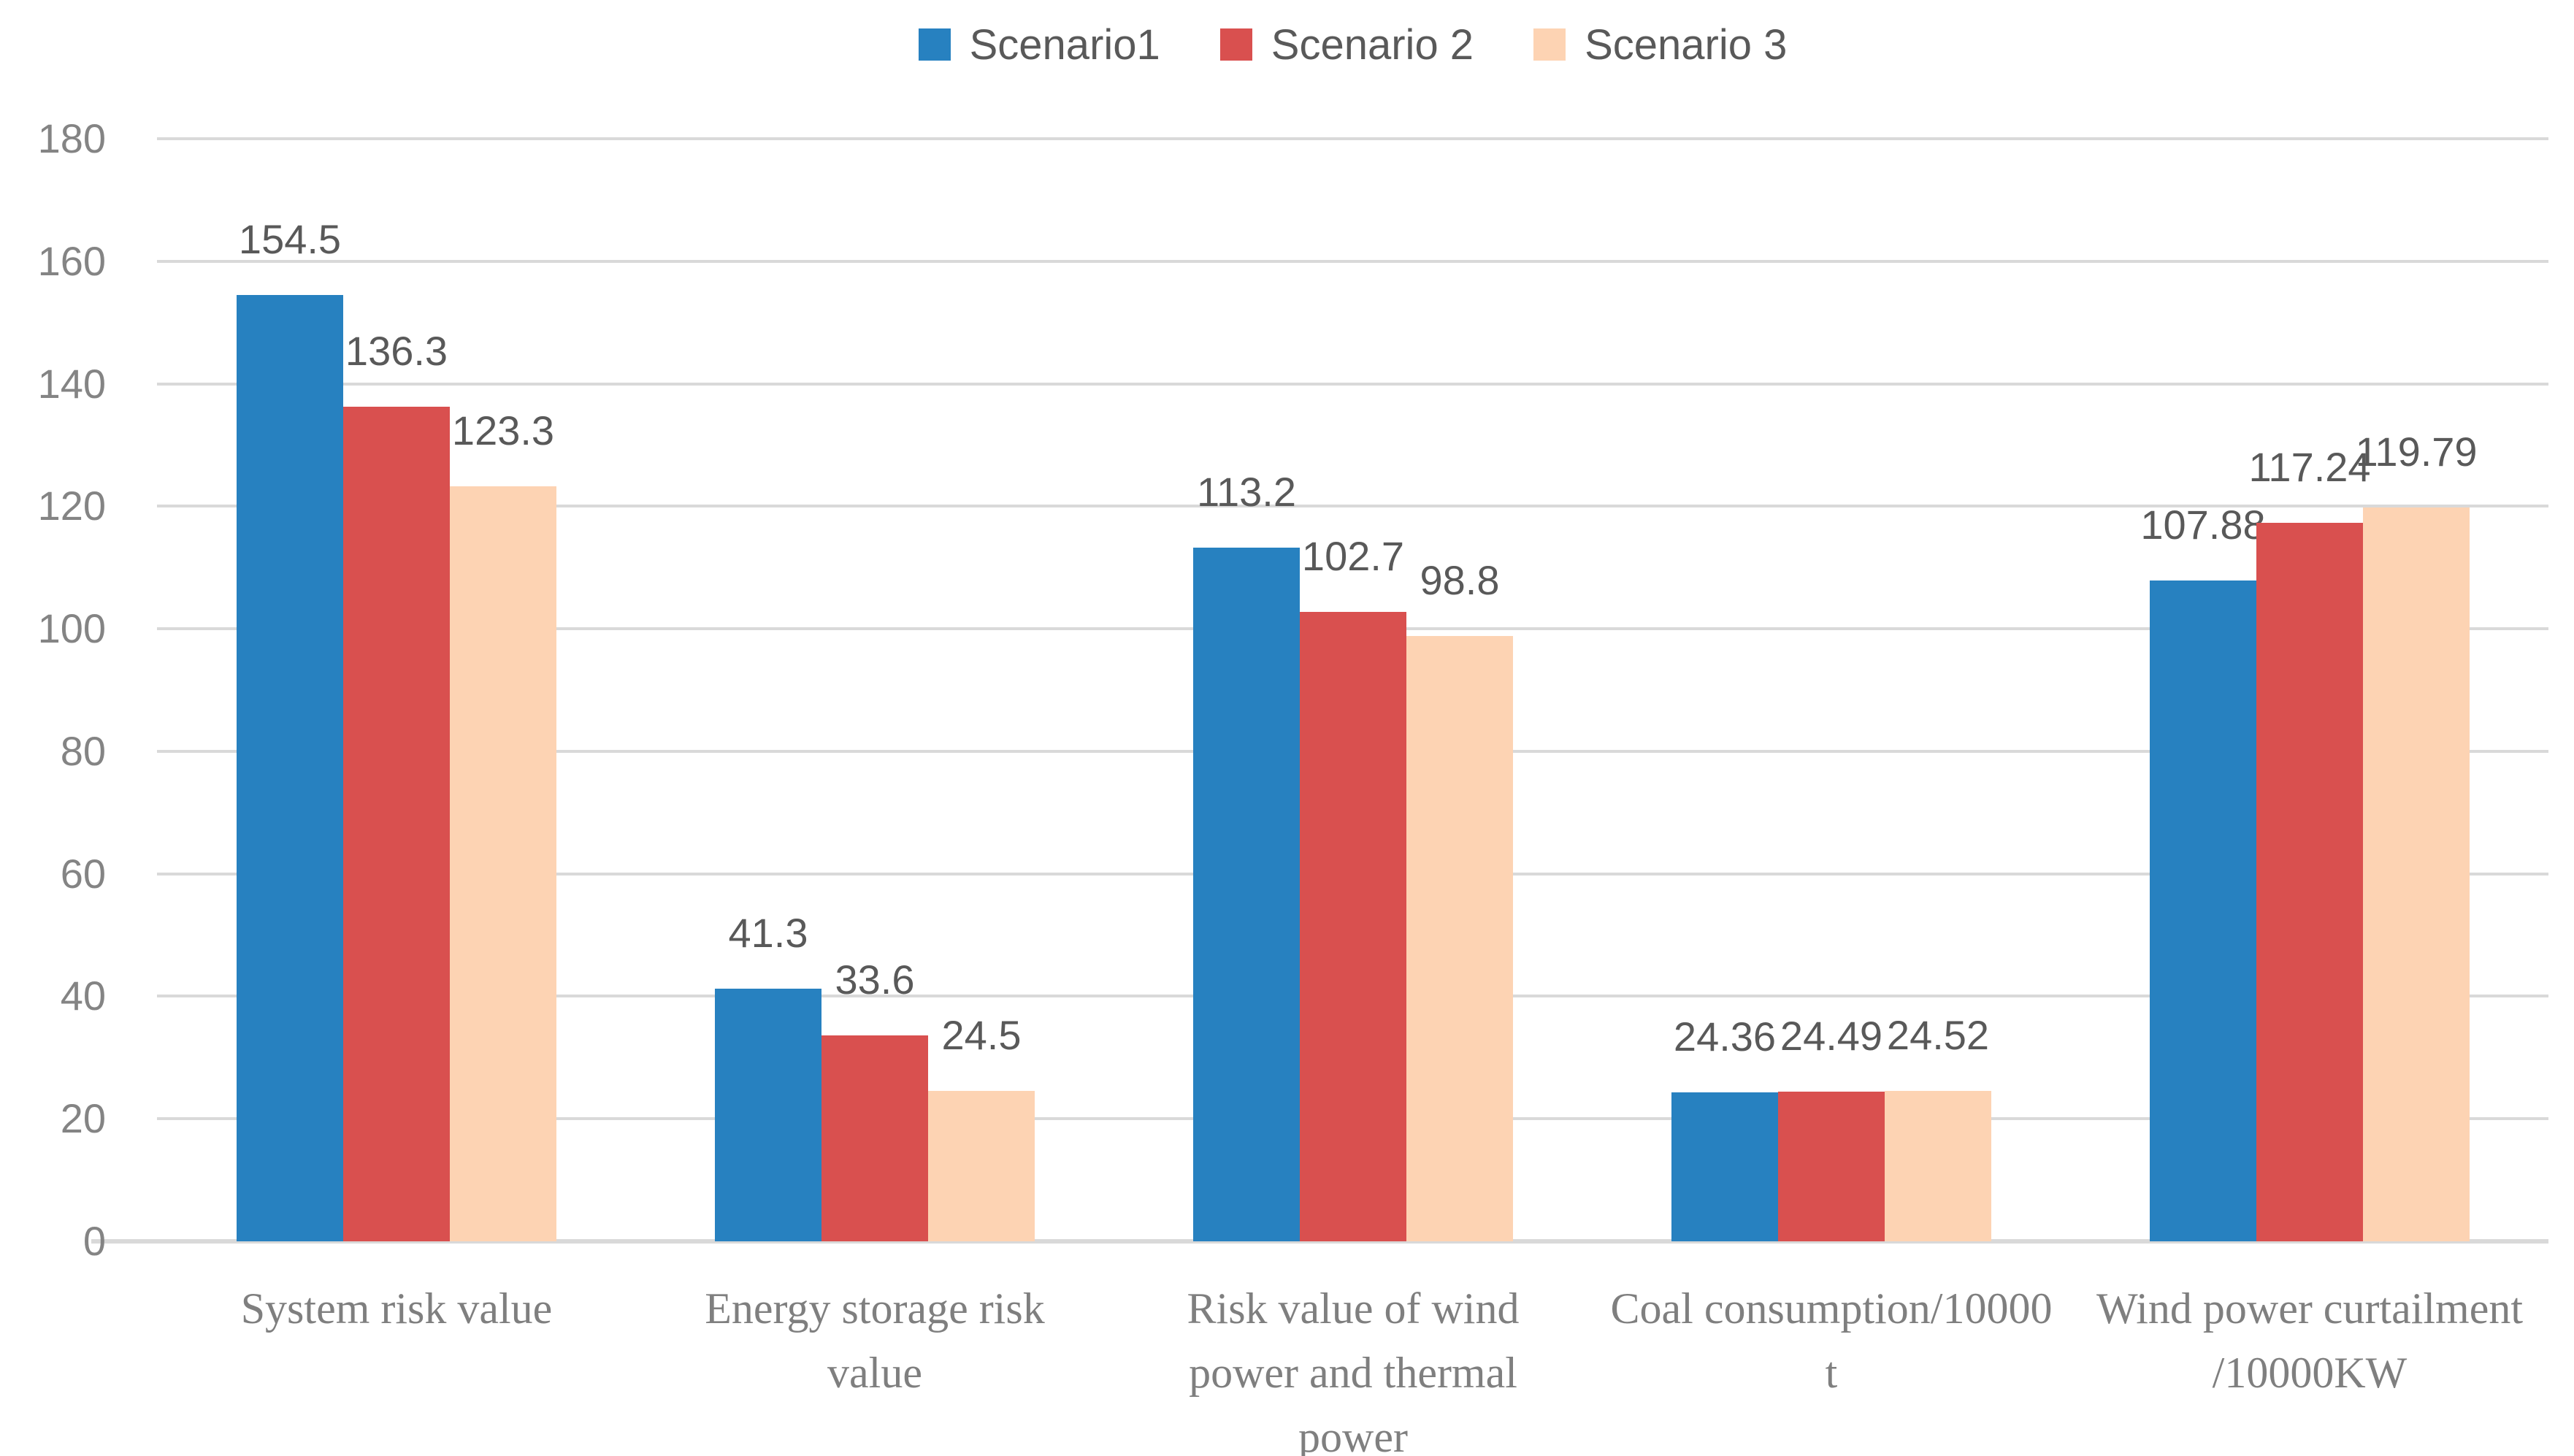 The height and width of the screenshot is (1456, 2574). Describe the element at coordinates (768, 933) in the screenshot. I see `bar-value-label: 41.3` at that location.